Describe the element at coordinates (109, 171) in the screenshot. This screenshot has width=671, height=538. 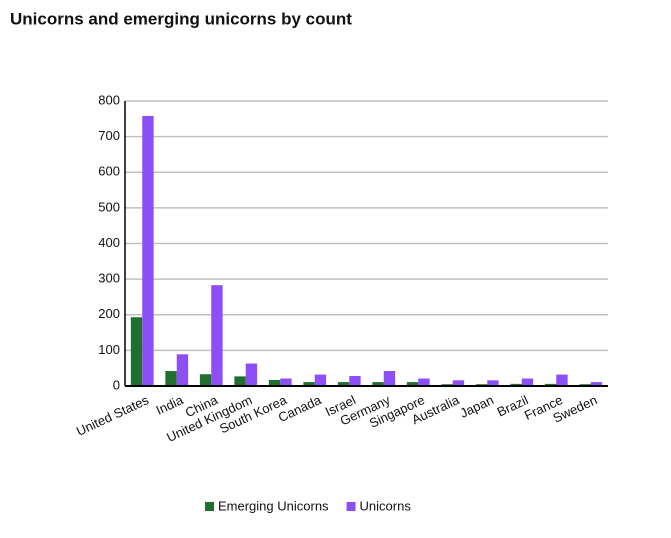
I see `y-tick-label: 600` at that location.